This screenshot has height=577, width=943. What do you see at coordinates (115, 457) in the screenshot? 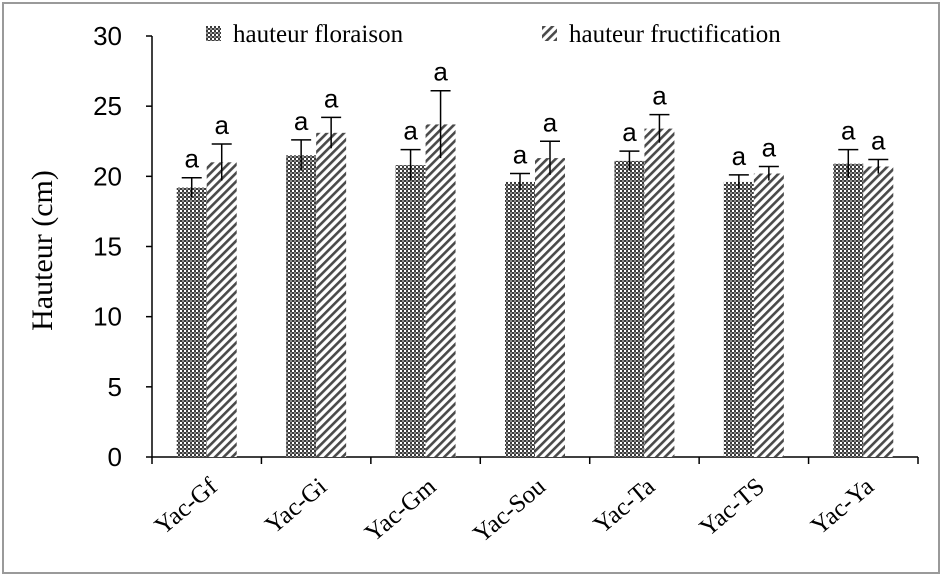
I see `y-tick-label: 0` at bounding box center [115, 457].